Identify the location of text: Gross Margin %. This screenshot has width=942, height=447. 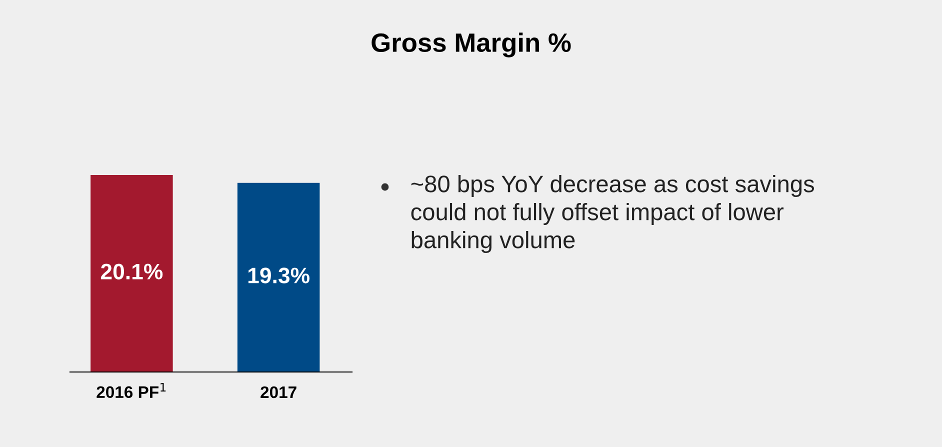
(471, 45).